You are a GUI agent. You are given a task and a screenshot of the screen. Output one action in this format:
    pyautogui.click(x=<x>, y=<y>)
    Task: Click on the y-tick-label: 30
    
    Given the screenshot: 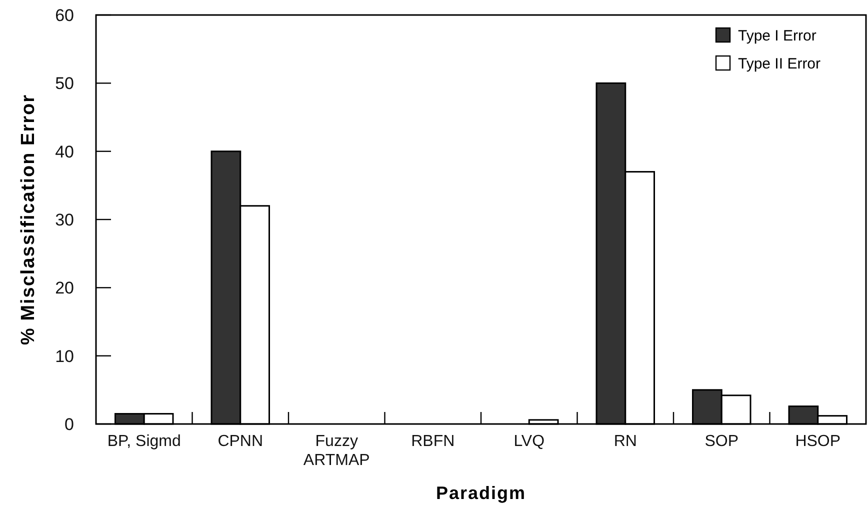 What is the action you would take?
    pyautogui.click(x=64, y=220)
    